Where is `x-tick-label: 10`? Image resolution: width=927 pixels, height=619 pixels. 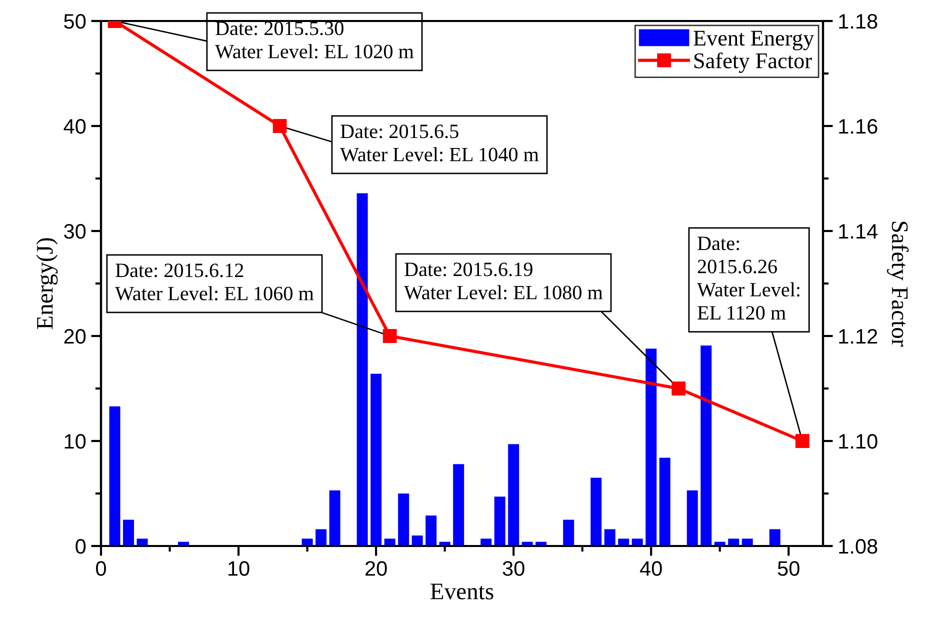 x-tick-label: 10 is located at coordinates (239, 568).